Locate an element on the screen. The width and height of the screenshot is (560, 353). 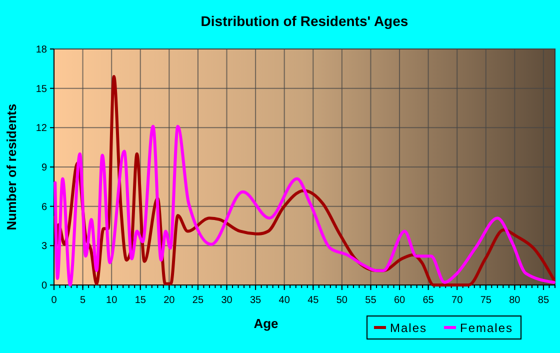
x-tick-label: 65 is located at coordinates (428, 300).